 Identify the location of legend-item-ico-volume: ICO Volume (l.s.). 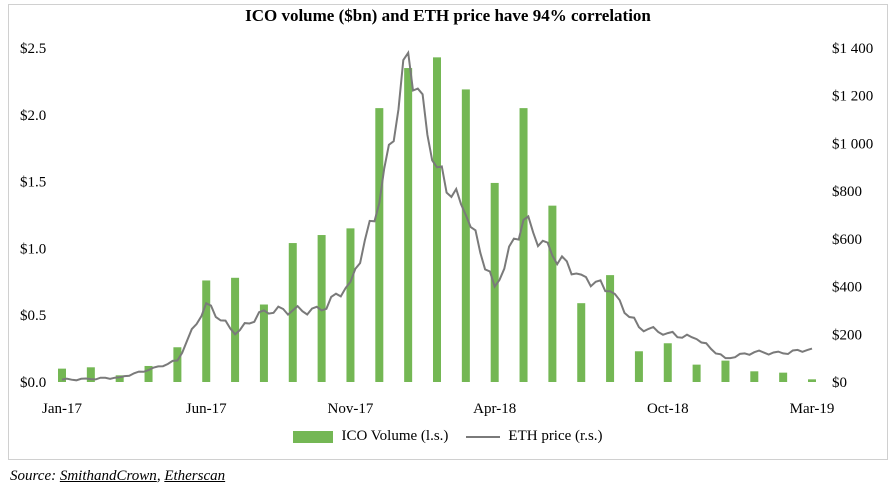
(370, 436).